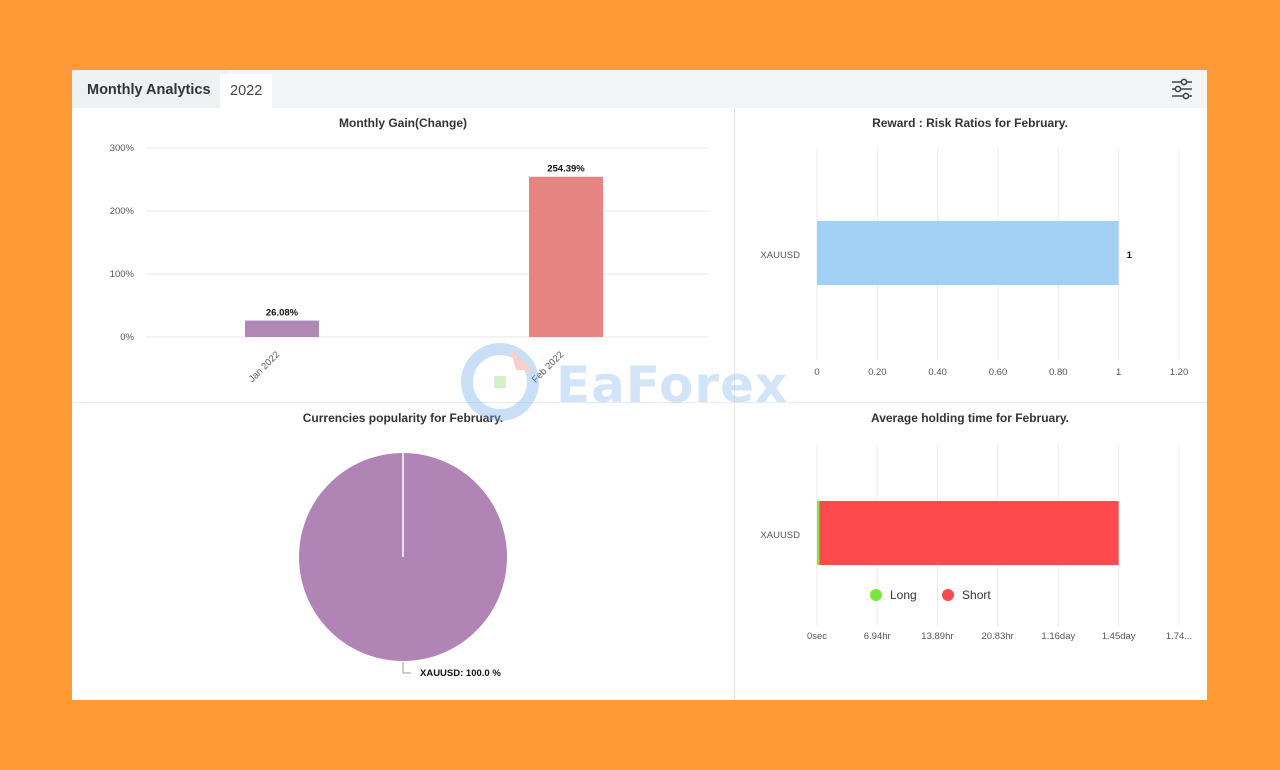 The width and height of the screenshot is (1280, 770). Describe the element at coordinates (566, 169) in the screenshot. I see `gain-data-label: 254.39%` at that location.